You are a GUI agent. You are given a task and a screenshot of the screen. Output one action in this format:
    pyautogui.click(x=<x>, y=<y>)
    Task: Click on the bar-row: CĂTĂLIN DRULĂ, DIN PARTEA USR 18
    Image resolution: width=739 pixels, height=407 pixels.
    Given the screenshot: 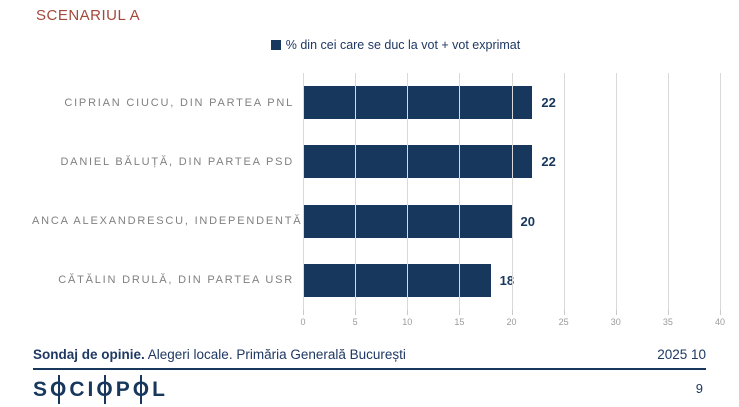 What is the action you would take?
    pyautogui.click(x=389, y=280)
    